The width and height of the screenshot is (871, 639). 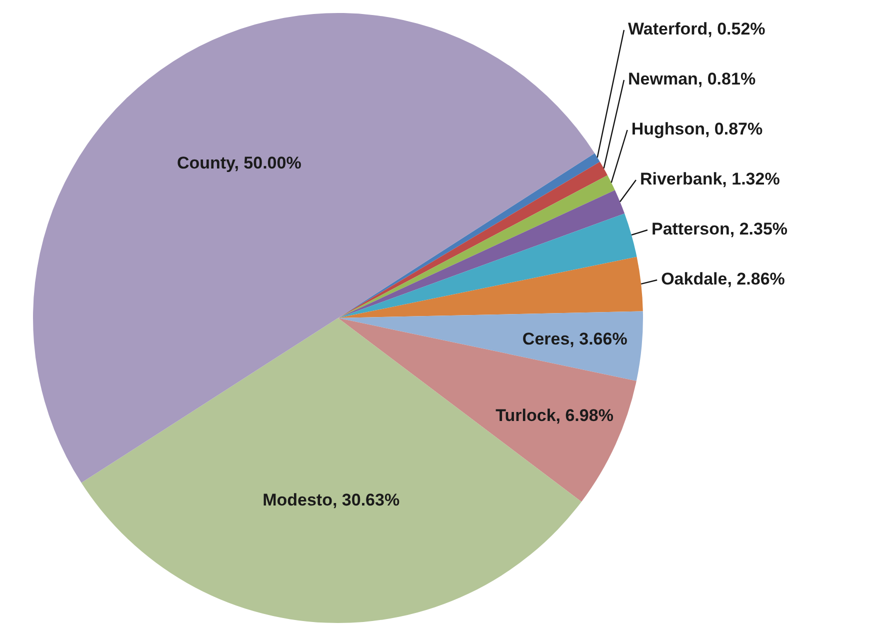 I want to click on slice-label: Riverbank, 1.32%, so click(x=710, y=179).